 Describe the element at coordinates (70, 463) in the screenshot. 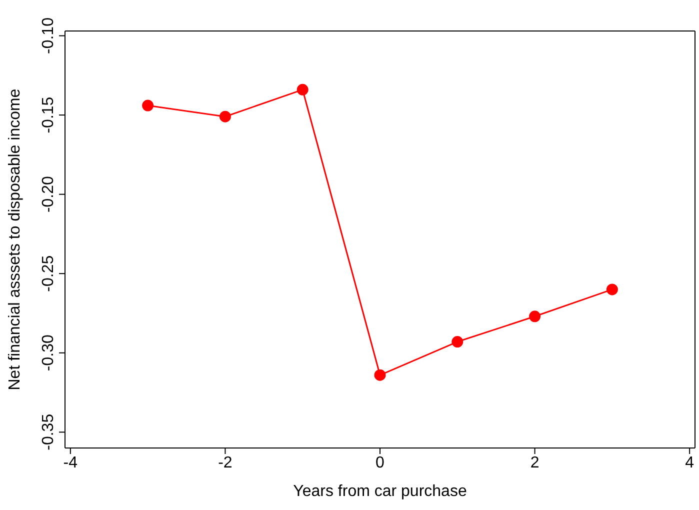

I see `x-tick-label: -4` at that location.